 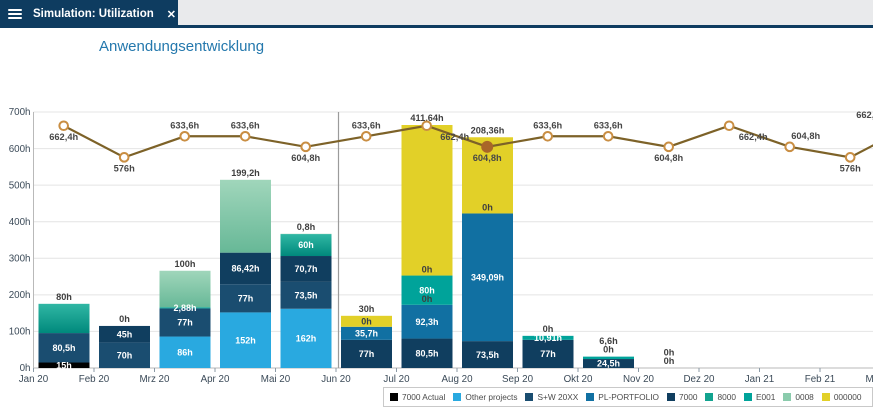 I want to click on svg-text: 73,5h, so click(x=487, y=355).